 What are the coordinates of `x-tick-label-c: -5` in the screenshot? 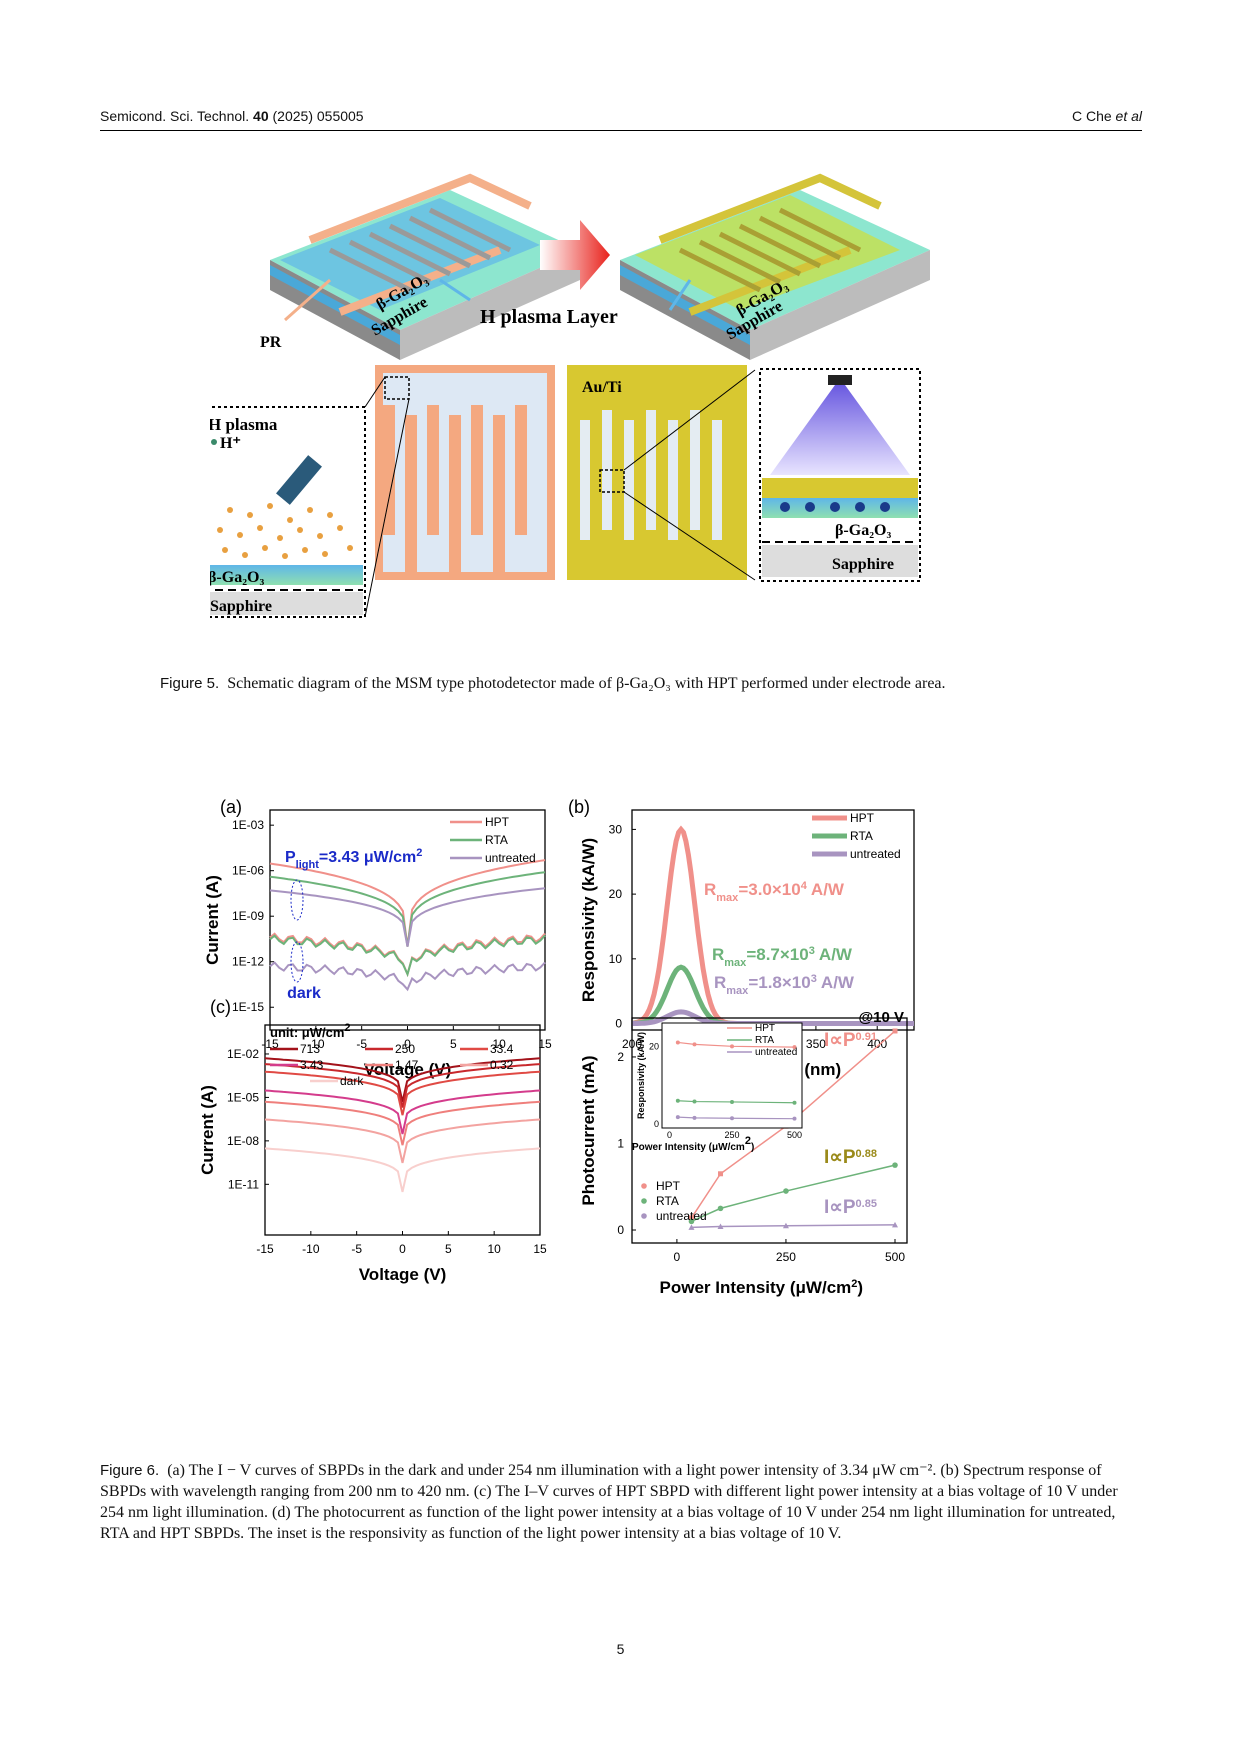 It's located at (356, 1249).